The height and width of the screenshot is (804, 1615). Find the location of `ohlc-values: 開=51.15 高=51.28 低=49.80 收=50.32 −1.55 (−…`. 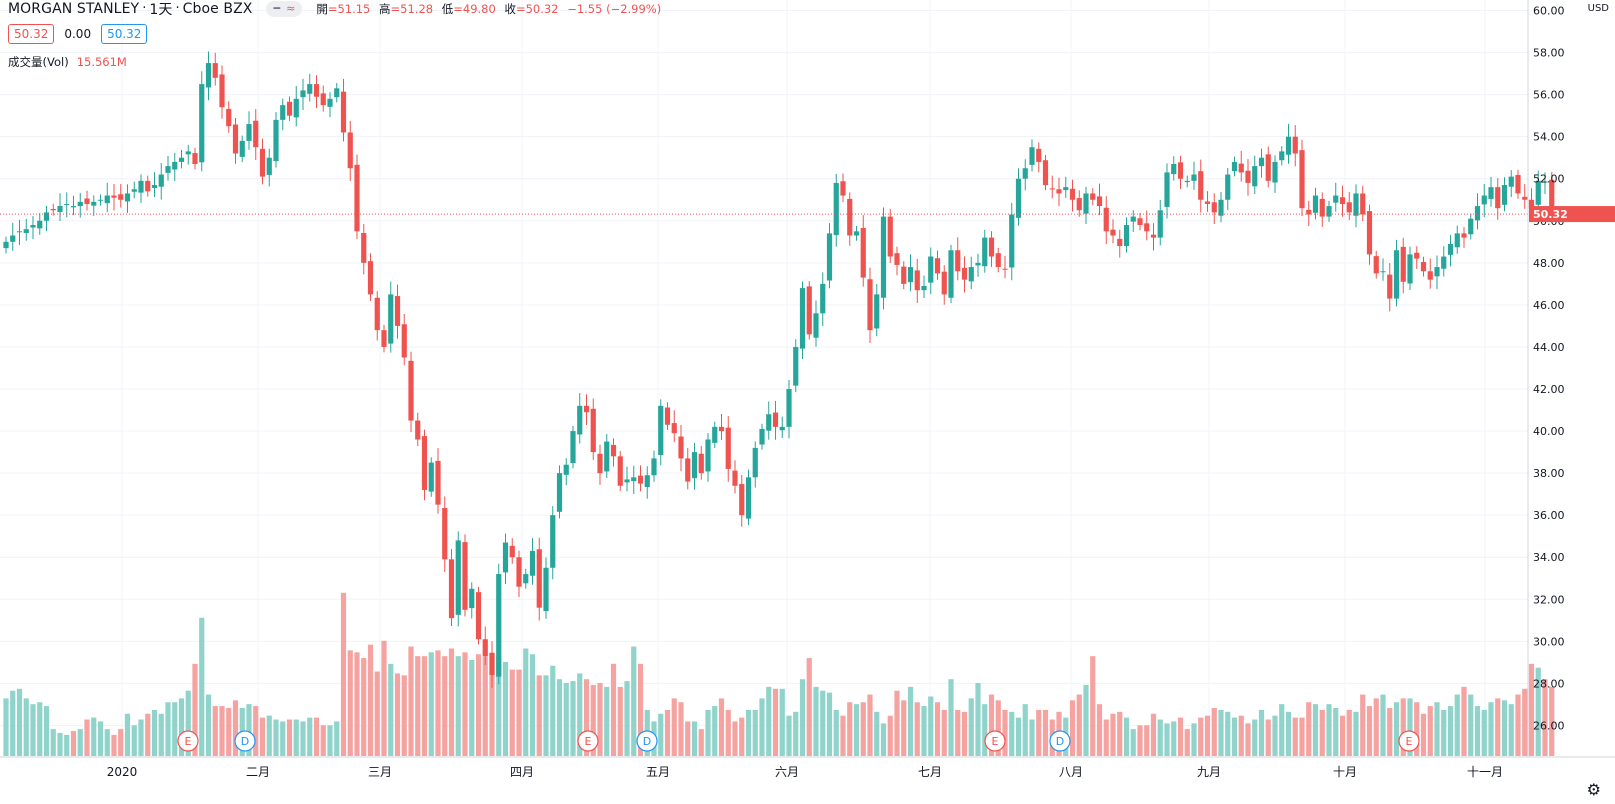

ohlc-values: 開=51.15 高=51.28 低=49.80 收=50.32 −1.55 (−… is located at coordinates (489, 8).